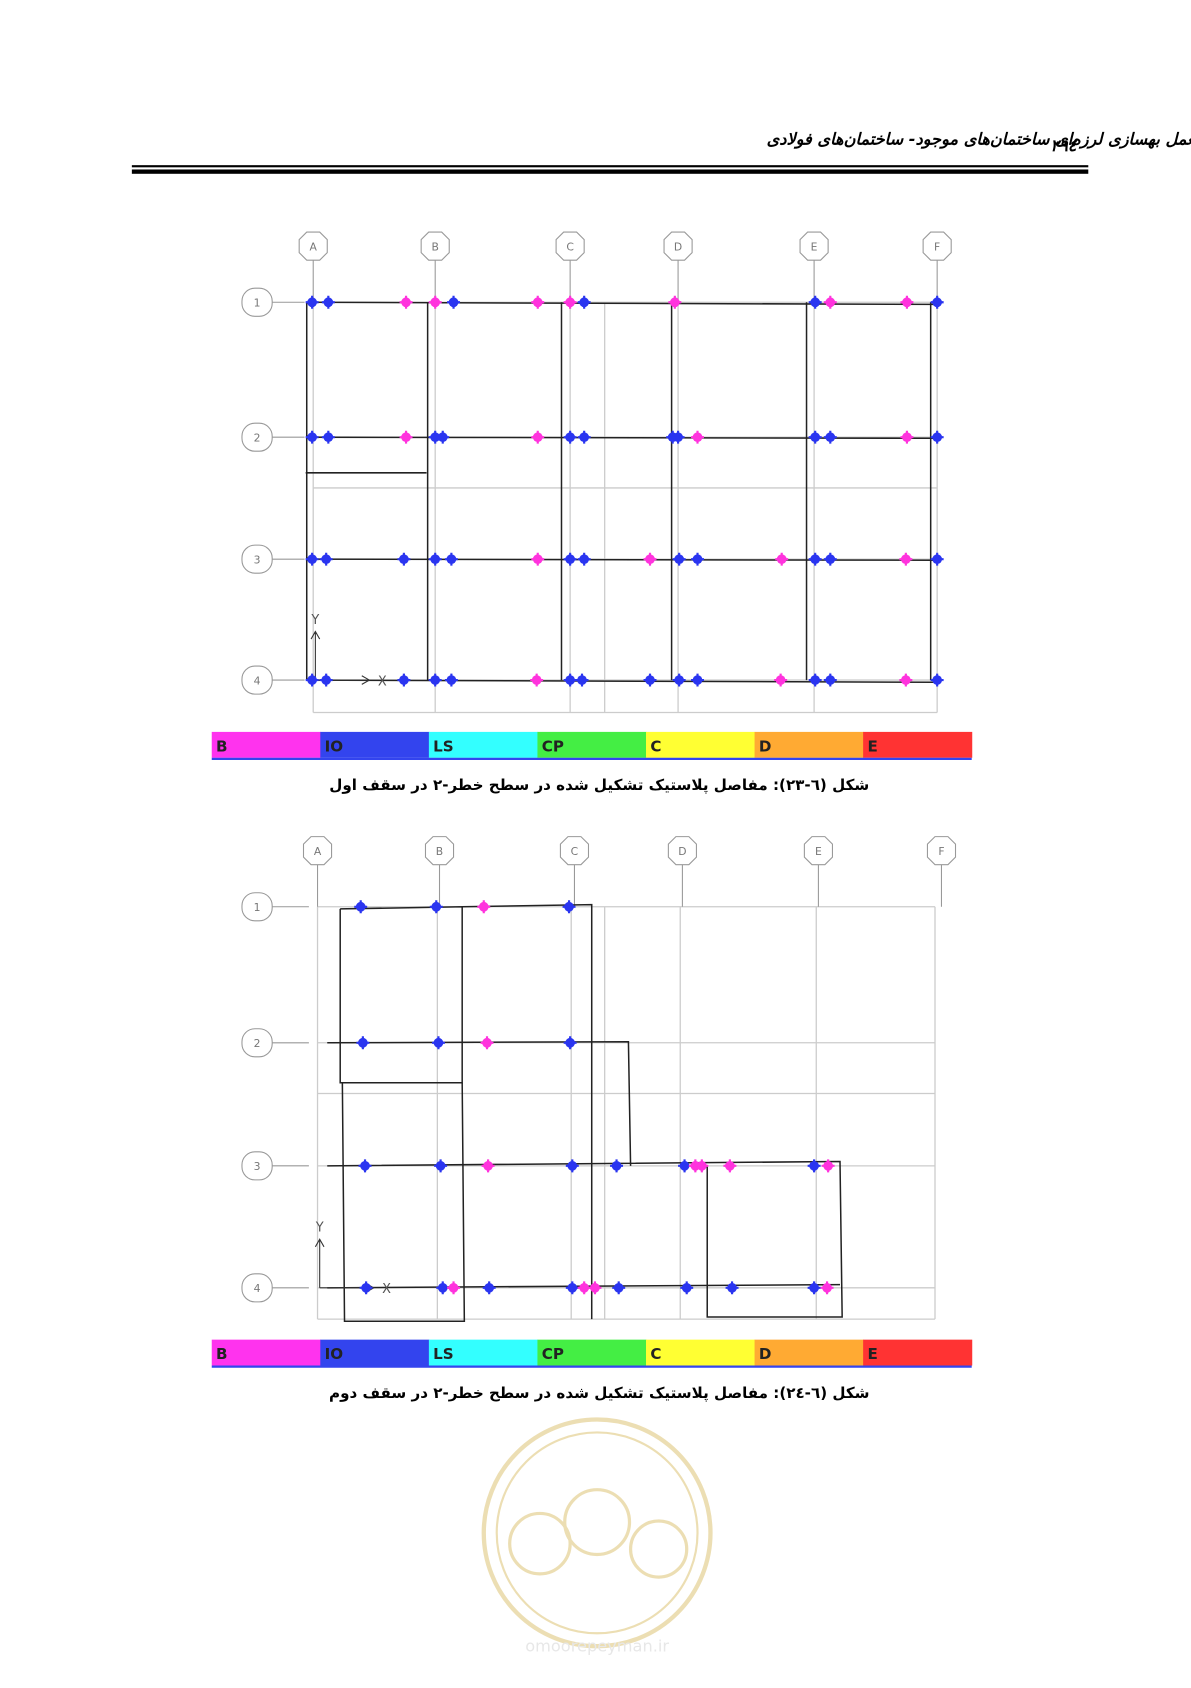 The height and width of the screenshot is (1688, 1191). I want to click on legend-label: LS, so click(443, 1354).